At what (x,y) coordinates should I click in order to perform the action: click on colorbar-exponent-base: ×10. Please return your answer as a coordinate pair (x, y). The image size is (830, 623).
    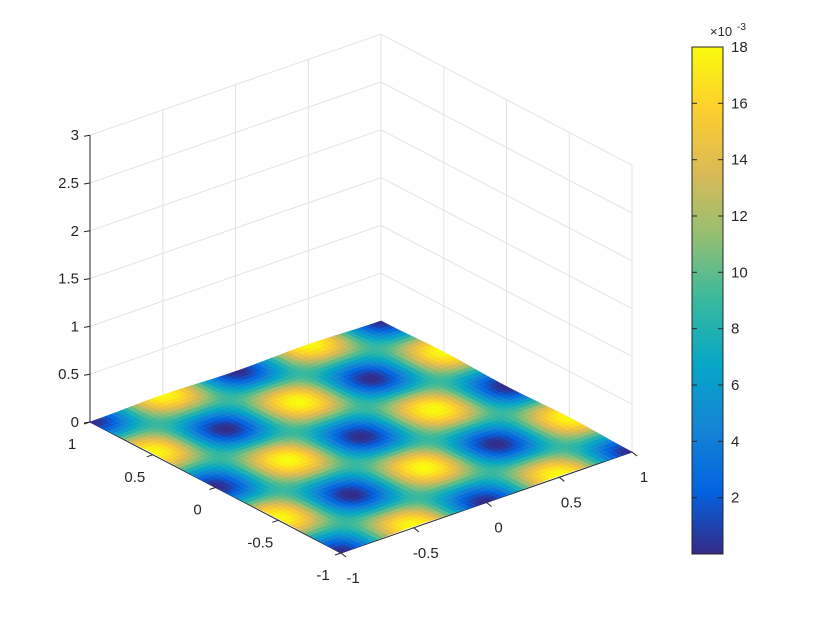
    Looking at the image, I should click on (721, 31).